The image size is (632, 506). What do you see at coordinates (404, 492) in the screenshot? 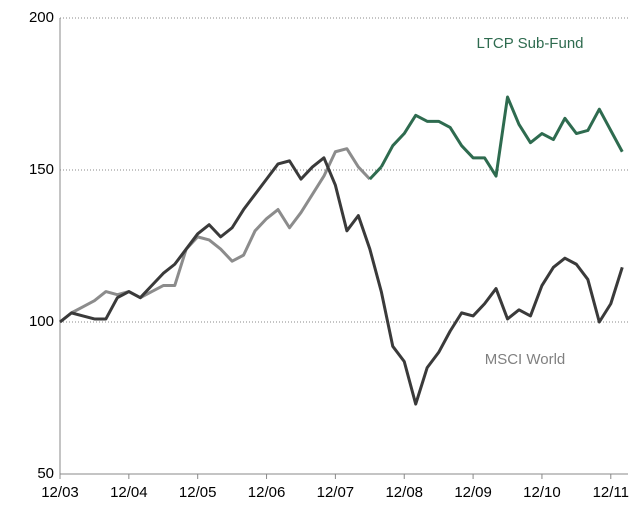
I see `x-tick-label: 12/08` at bounding box center [404, 492].